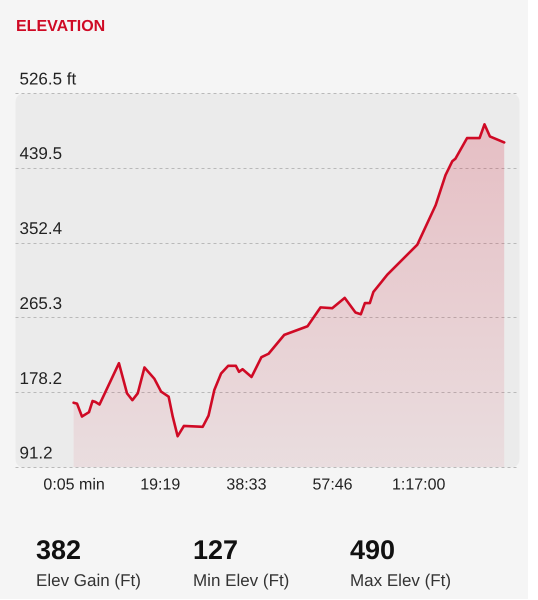 Image resolution: width=538 pixels, height=600 pixels. What do you see at coordinates (401, 580) in the screenshot?
I see `text: Max Elev (Ft)` at bounding box center [401, 580].